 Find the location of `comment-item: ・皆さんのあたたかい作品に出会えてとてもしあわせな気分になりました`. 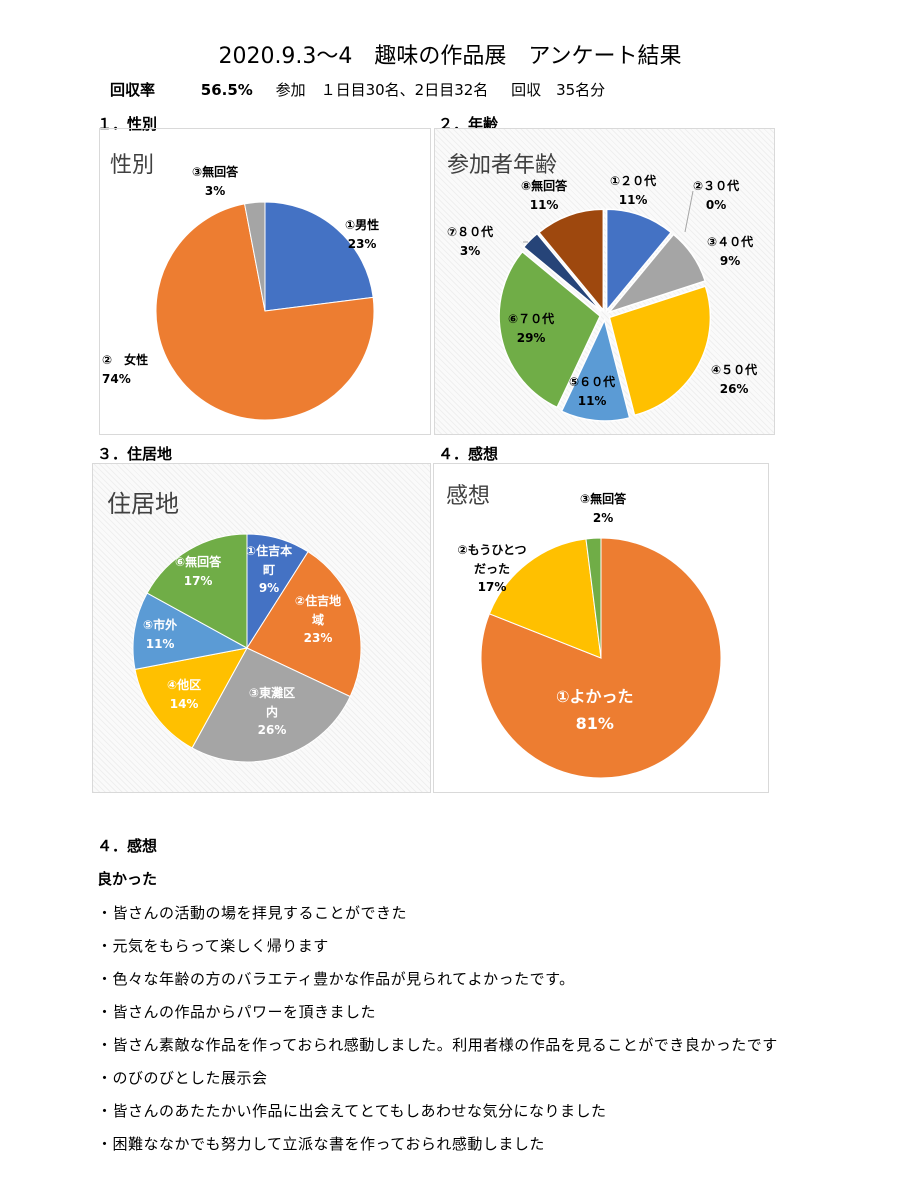

comment-item: ・皆さんのあたたかい作品に出会えてとてもしあわせな気分になりました is located at coordinates (352, 1111).